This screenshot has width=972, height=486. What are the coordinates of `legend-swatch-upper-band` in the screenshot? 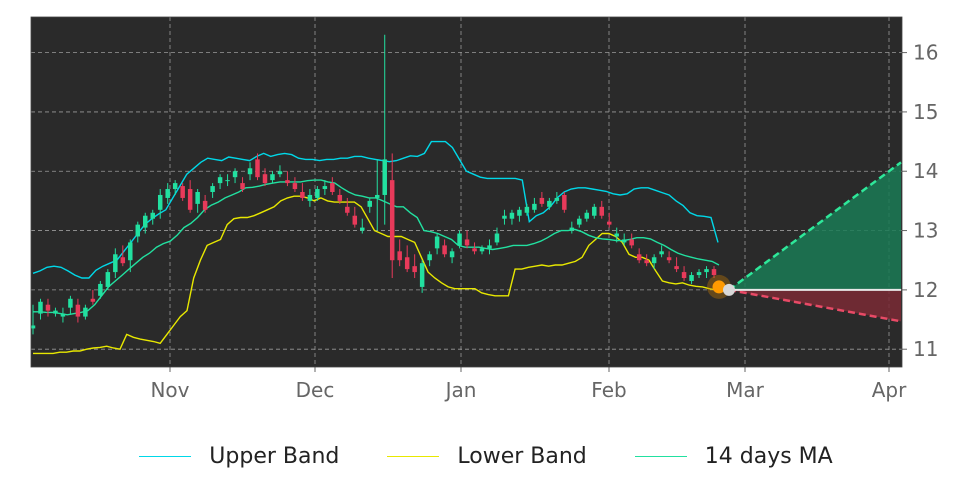 It's located at (165, 456).